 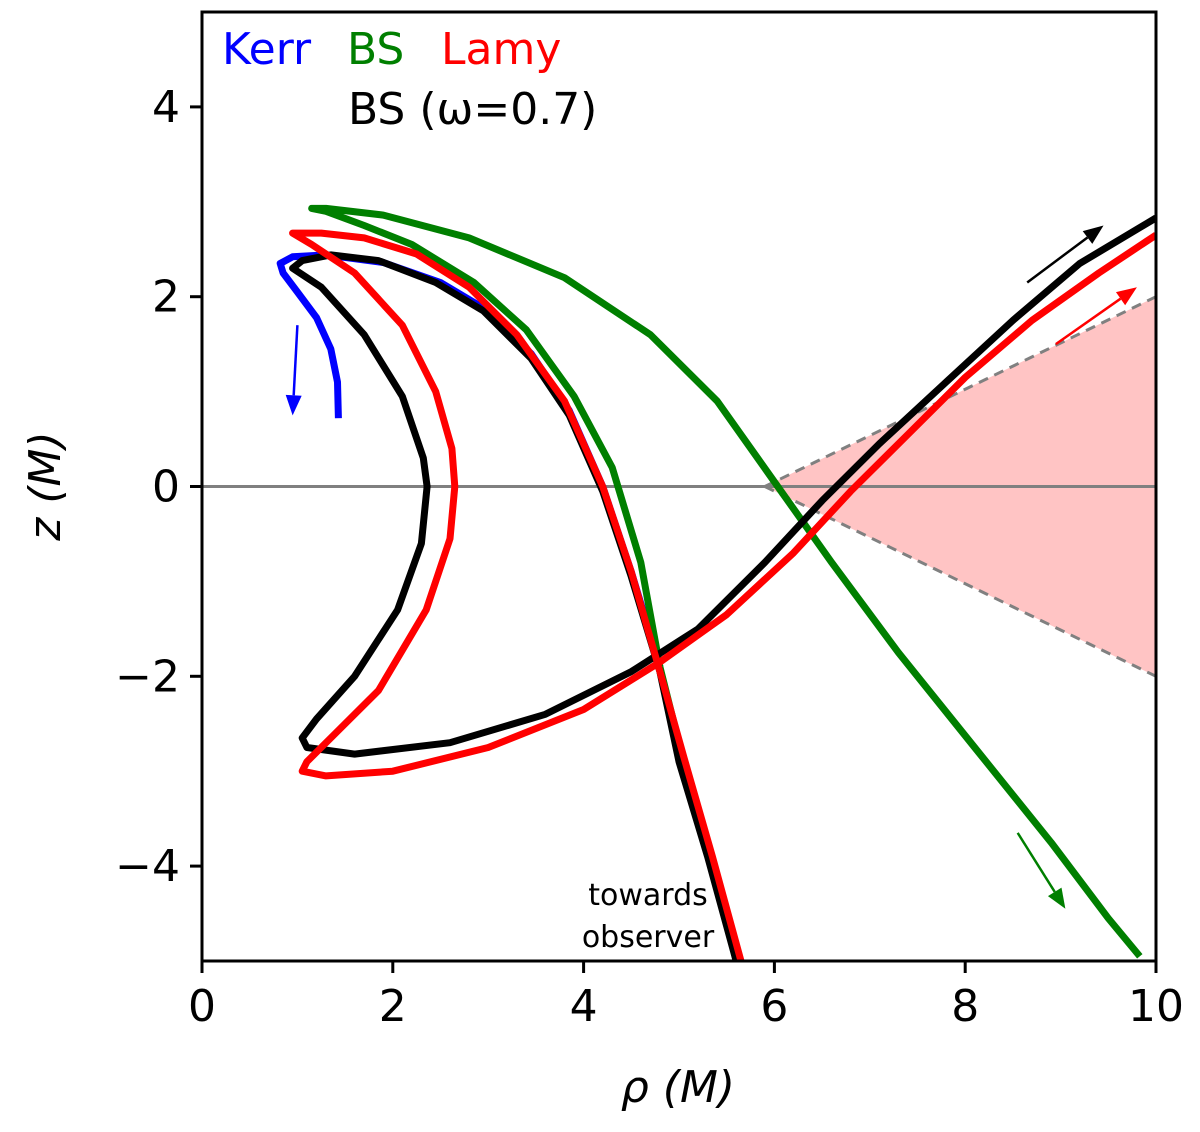 What do you see at coordinates (267, 49) in the screenshot?
I see `legend-kerr: Kerr` at bounding box center [267, 49].